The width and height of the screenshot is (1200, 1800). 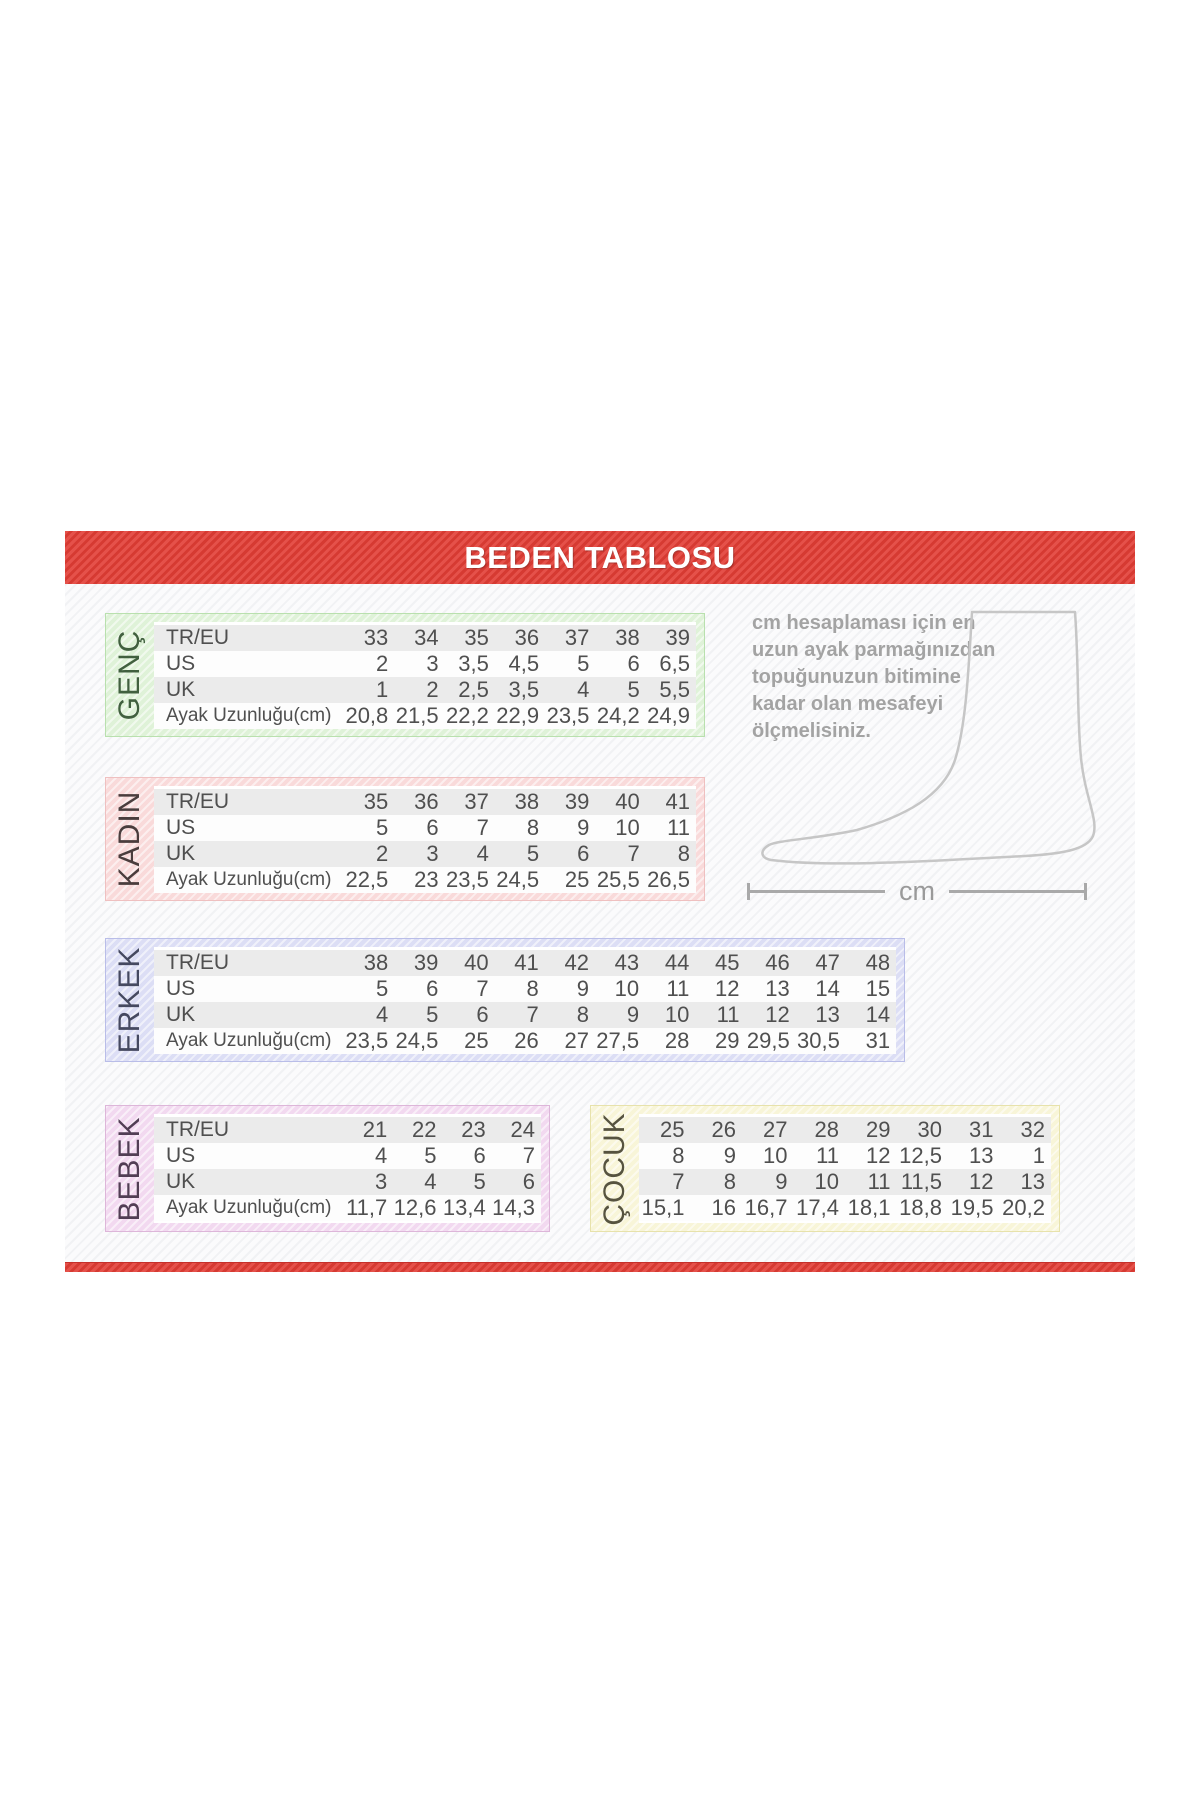 What do you see at coordinates (1085, 891) in the screenshot?
I see `measure-tick-right` at bounding box center [1085, 891].